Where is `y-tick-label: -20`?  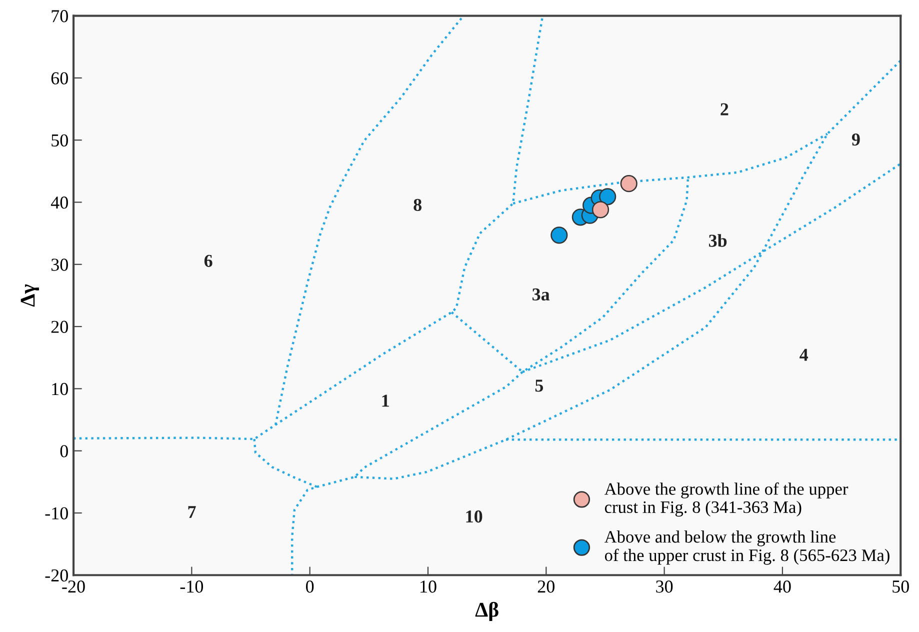 y-tick-label: -20 is located at coordinates (56, 575).